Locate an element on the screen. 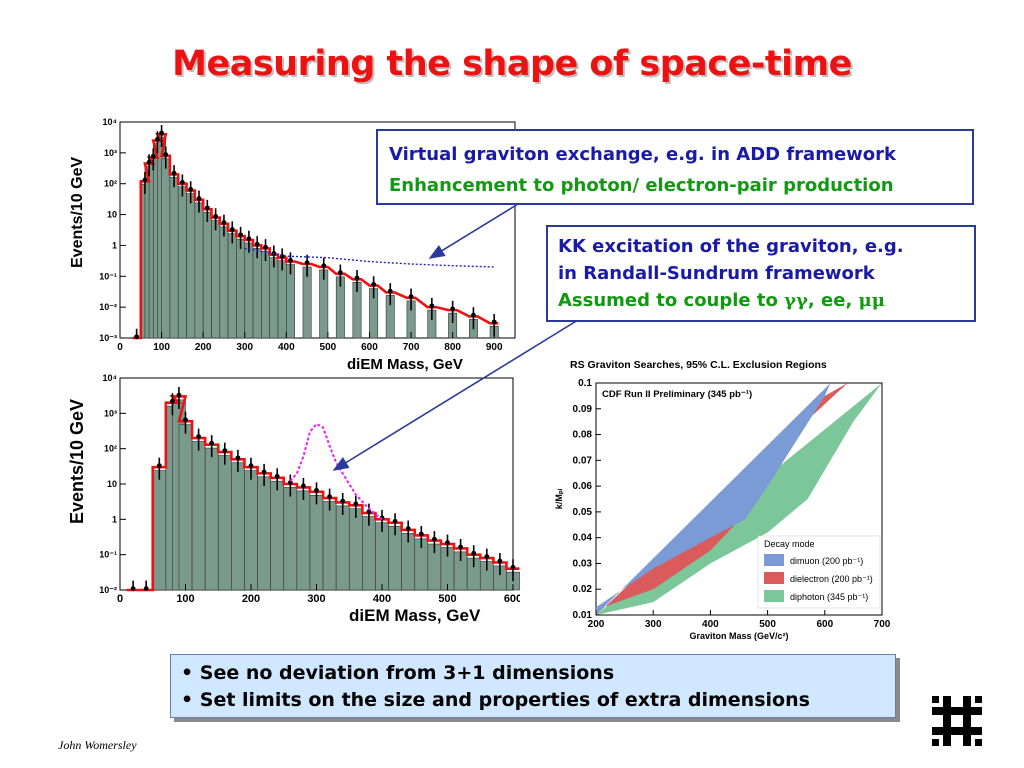 The image size is (1024, 768). top-x-tick-label: 100 is located at coordinates (161, 347).